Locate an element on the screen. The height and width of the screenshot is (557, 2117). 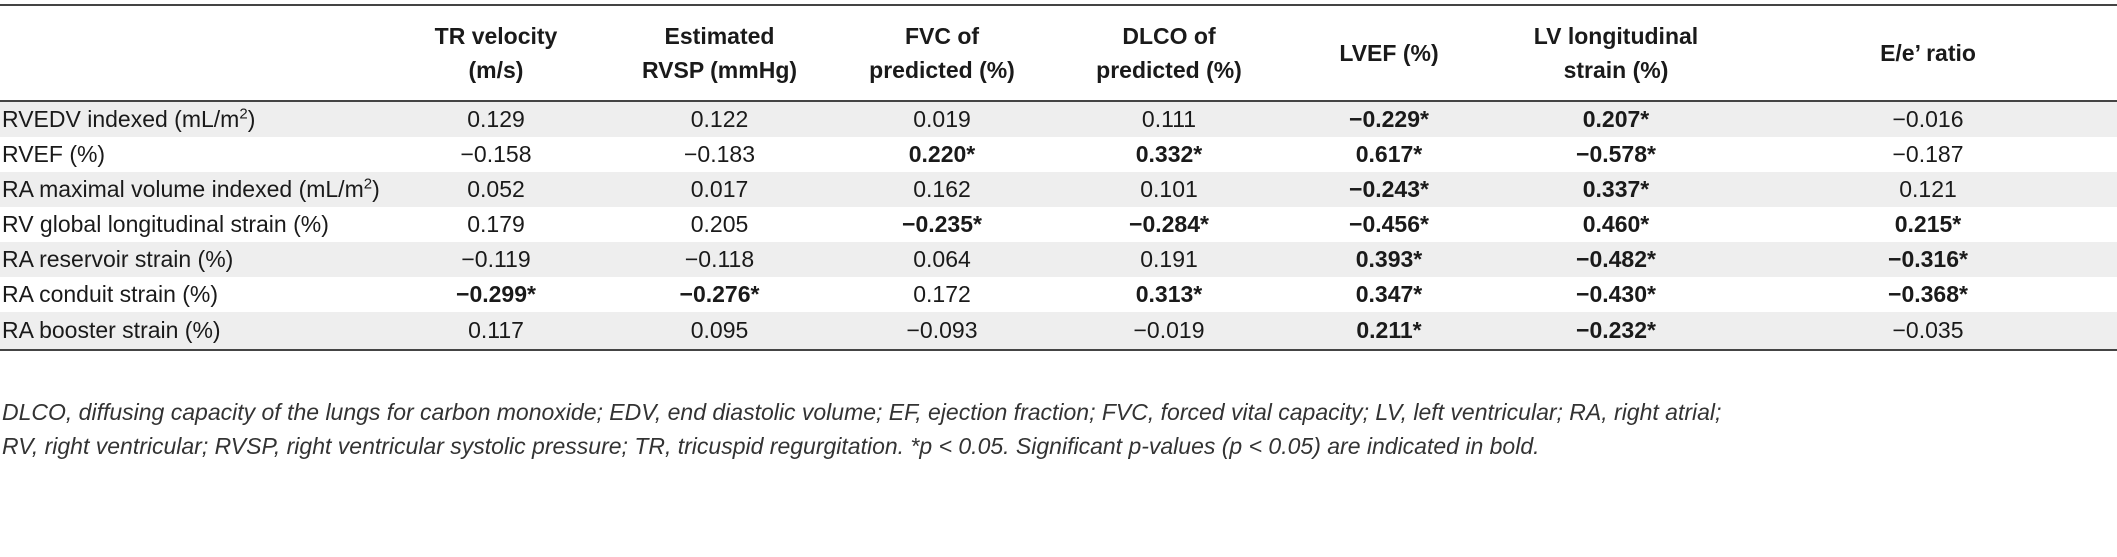
header-cell-fvc: FVC of predicted (%) is located at coordinates (942, 53).